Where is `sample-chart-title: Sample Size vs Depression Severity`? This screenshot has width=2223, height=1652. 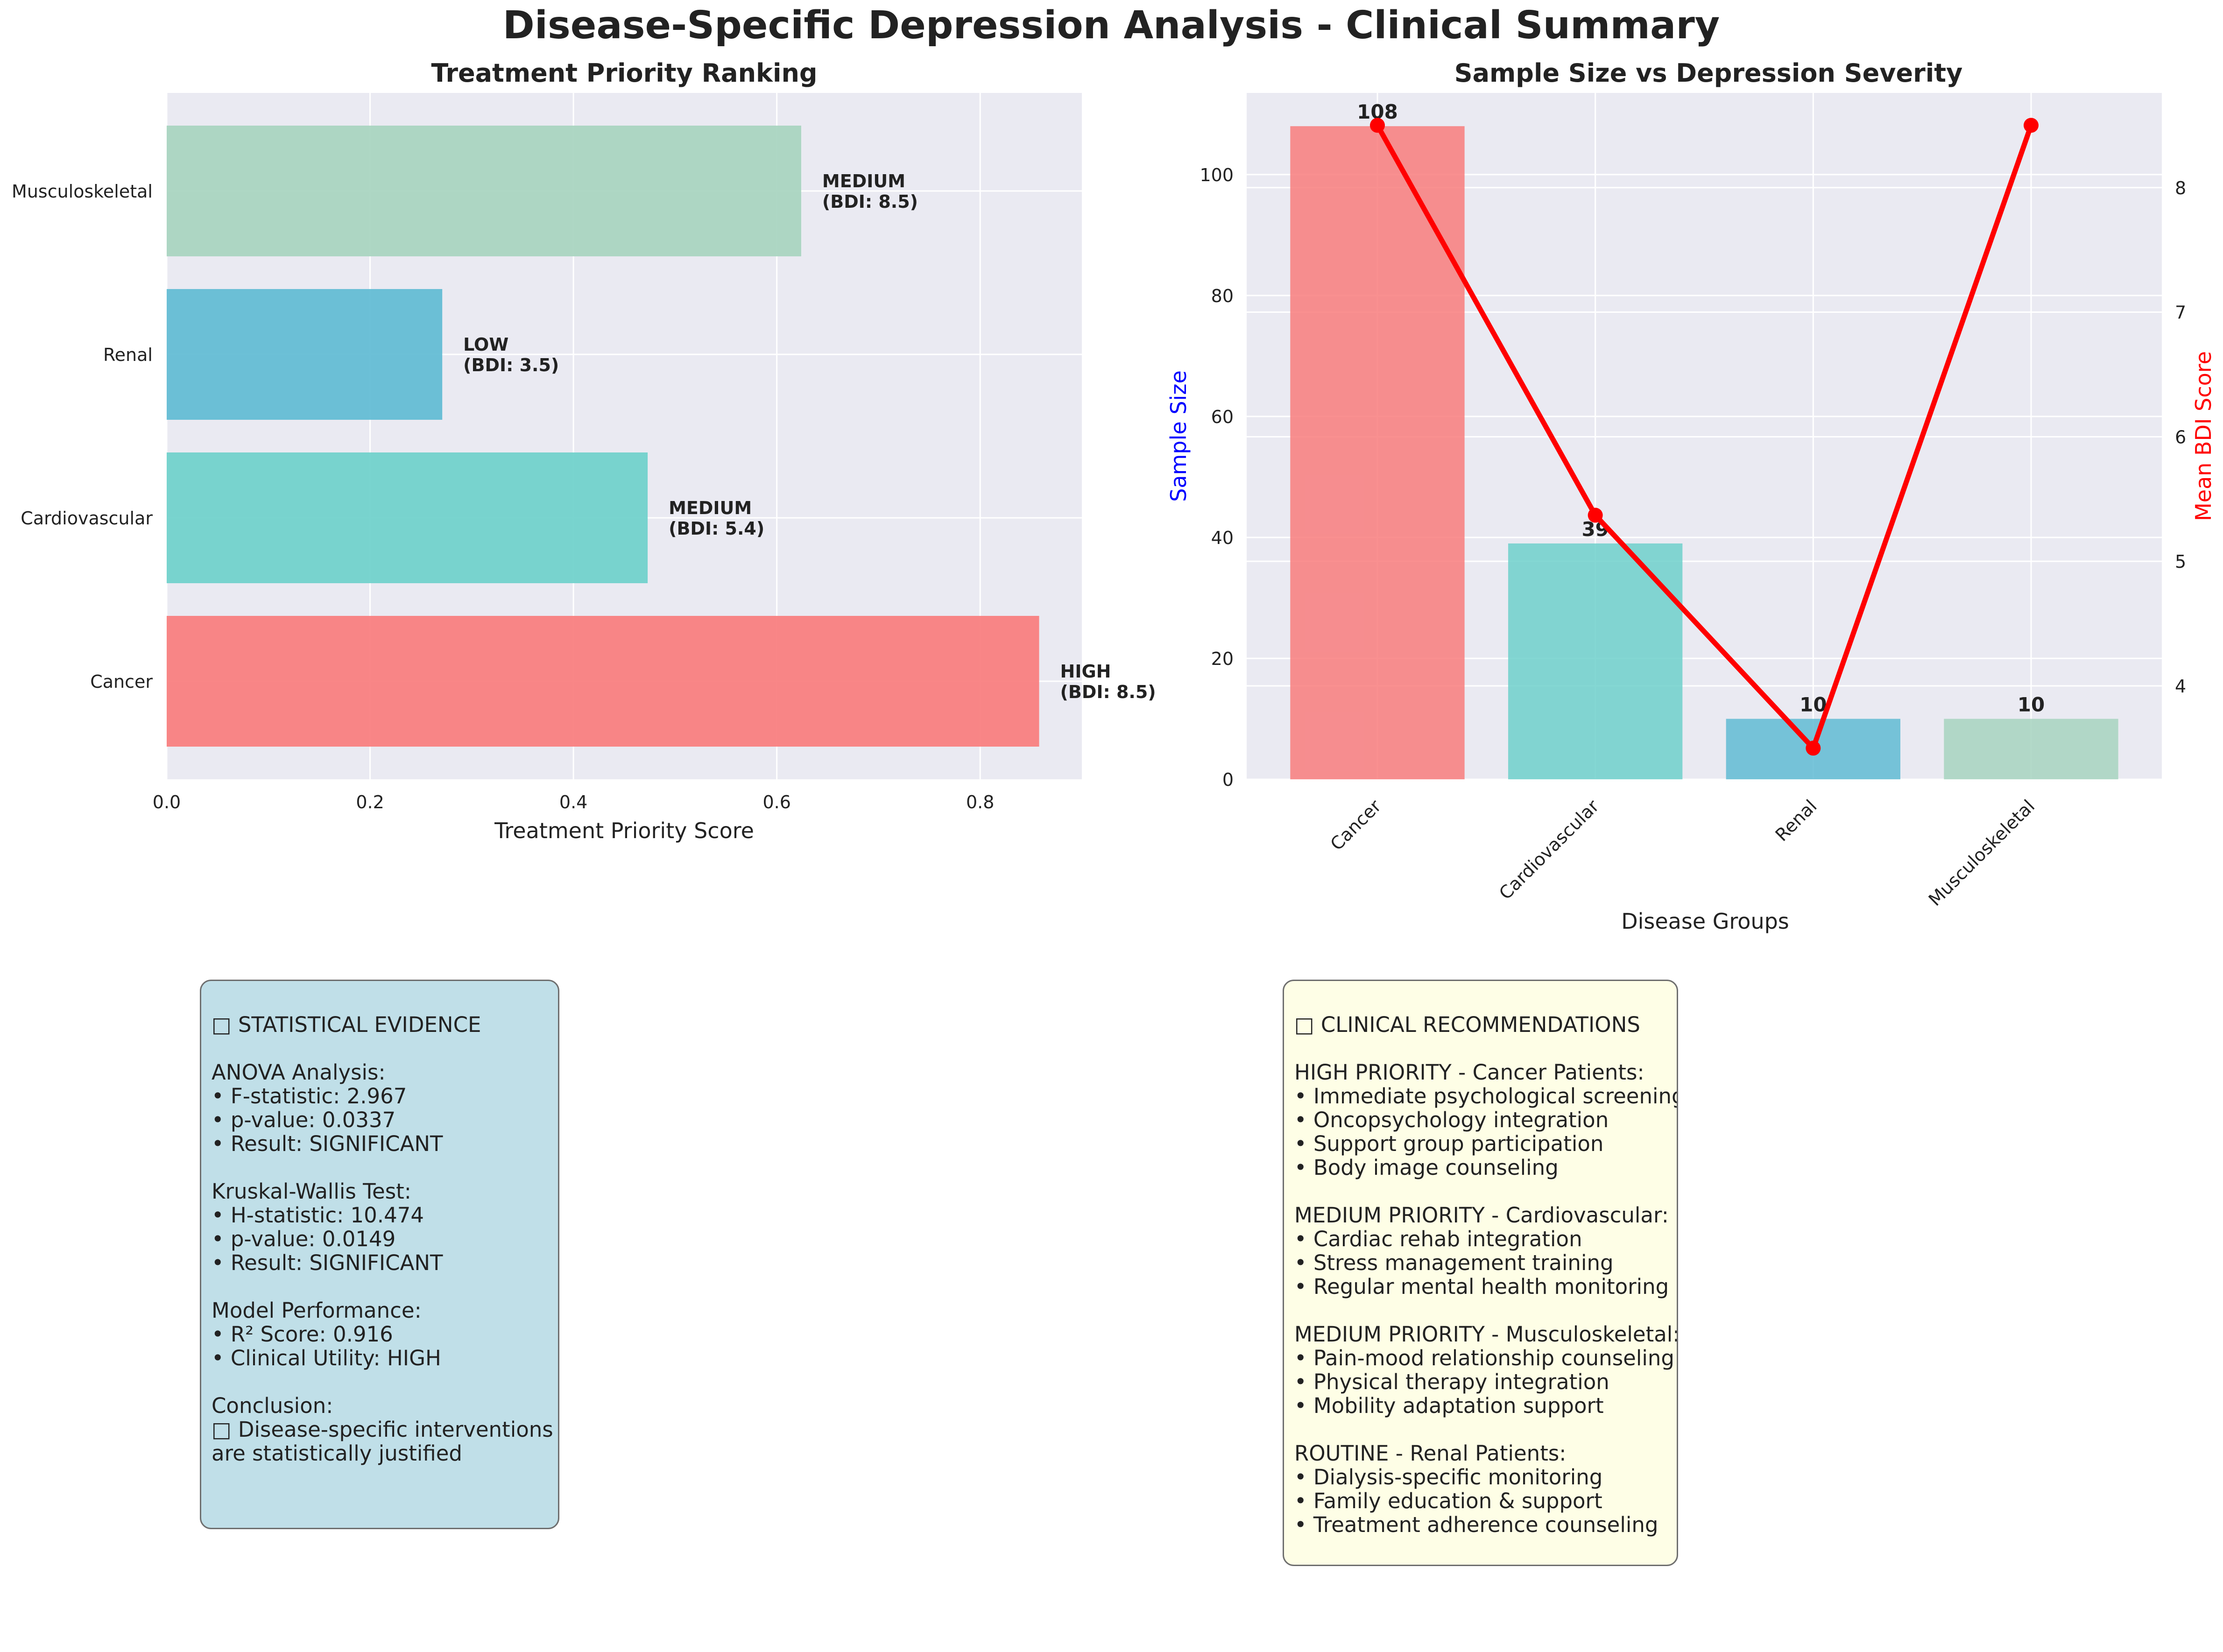
sample-chart-title: Sample Size vs Depression Severity is located at coordinates (1708, 73).